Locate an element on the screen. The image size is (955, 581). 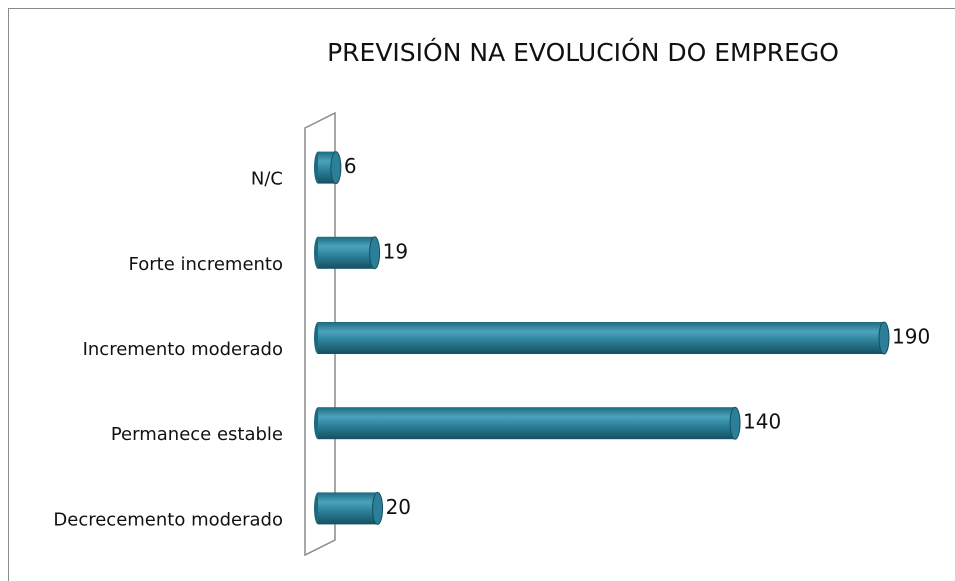
y-tick-label: Permanece estable is located at coordinates (197, 434).